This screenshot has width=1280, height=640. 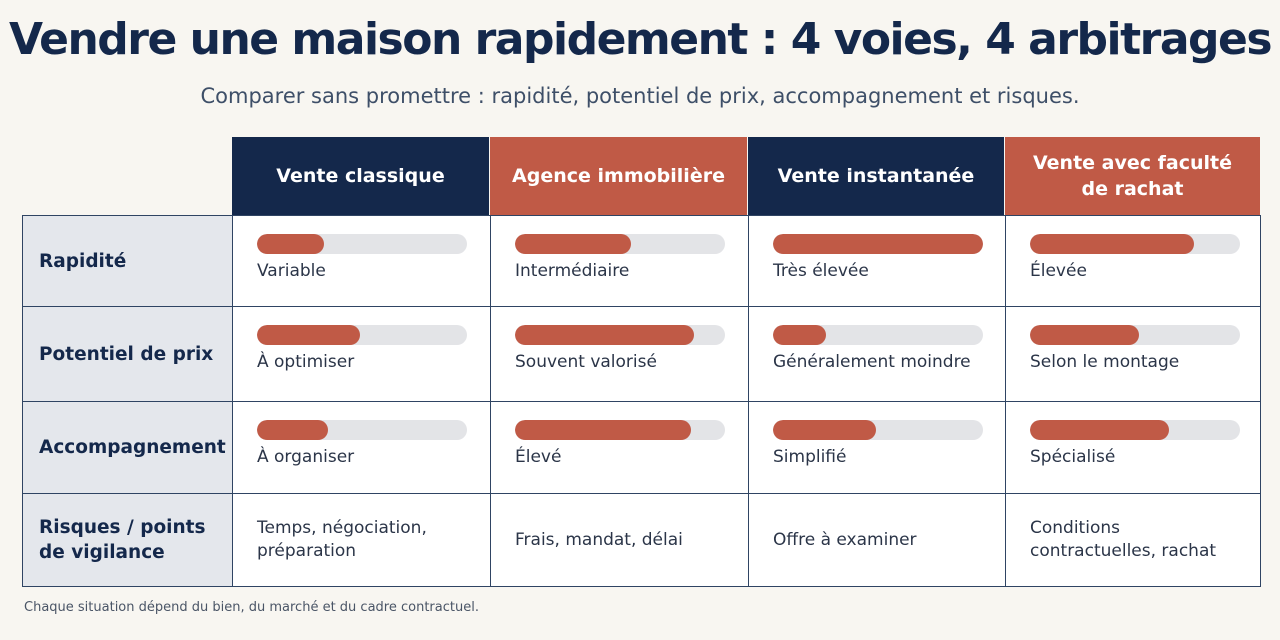 What do you see at coordinates (586, 362) in the screenshot?
I see `cell-label: Souvent valorisé` at bounding box center [586, 362].